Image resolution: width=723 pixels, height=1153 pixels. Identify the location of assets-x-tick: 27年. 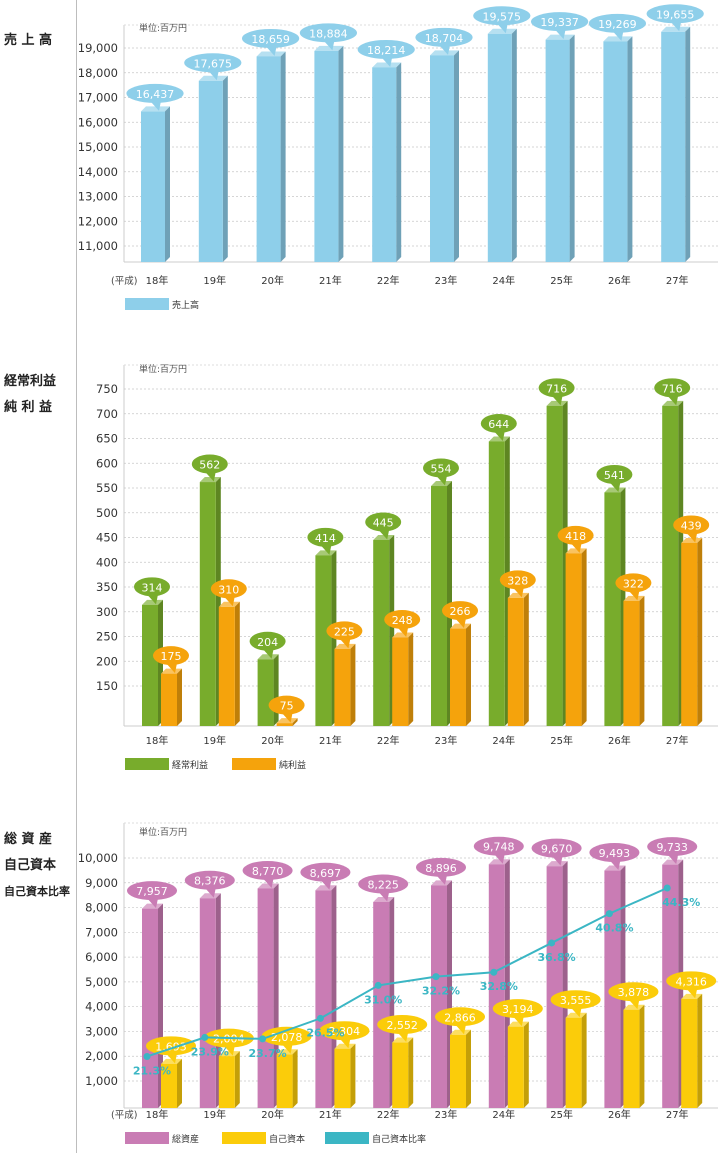
(677, 1114).